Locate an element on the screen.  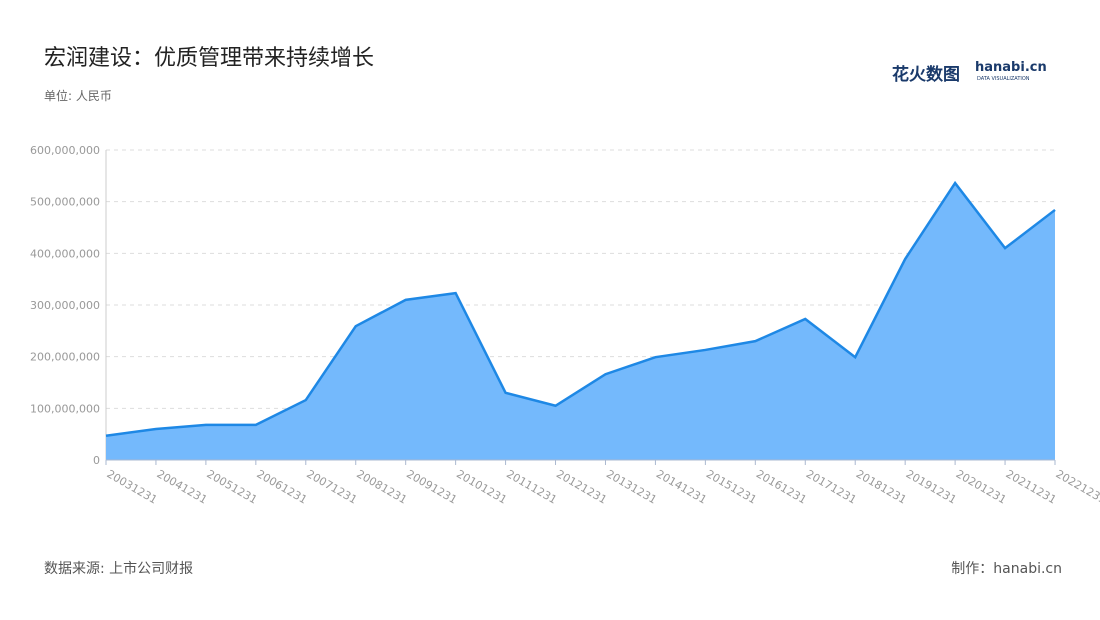
x-tick-label: 20171231 is located at coordinates (831, 486).